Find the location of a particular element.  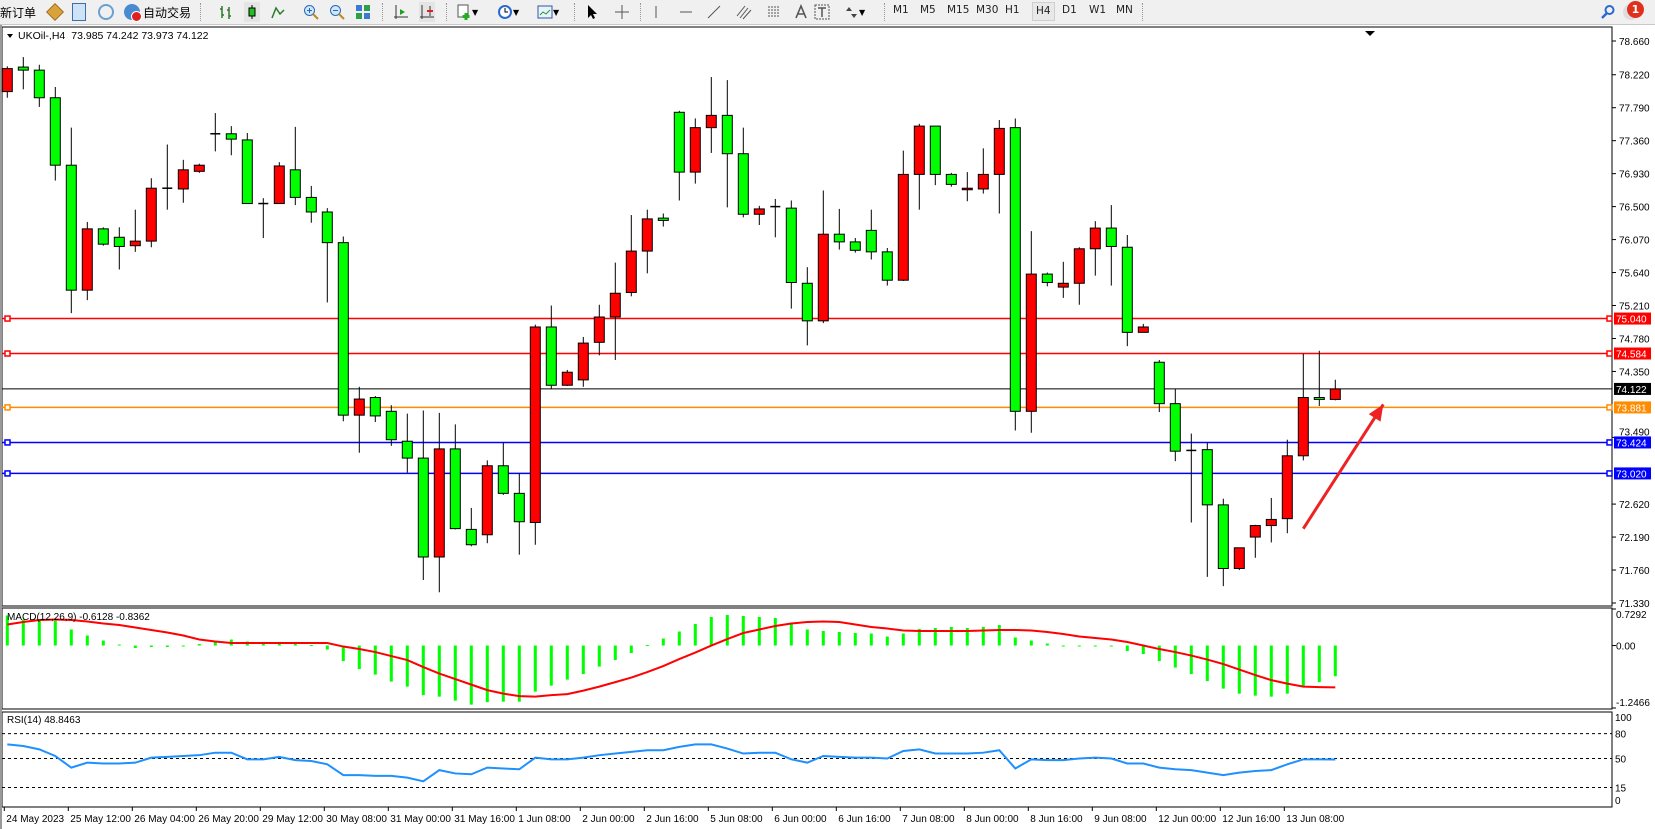

left-border is located at coordinates (1, 414).